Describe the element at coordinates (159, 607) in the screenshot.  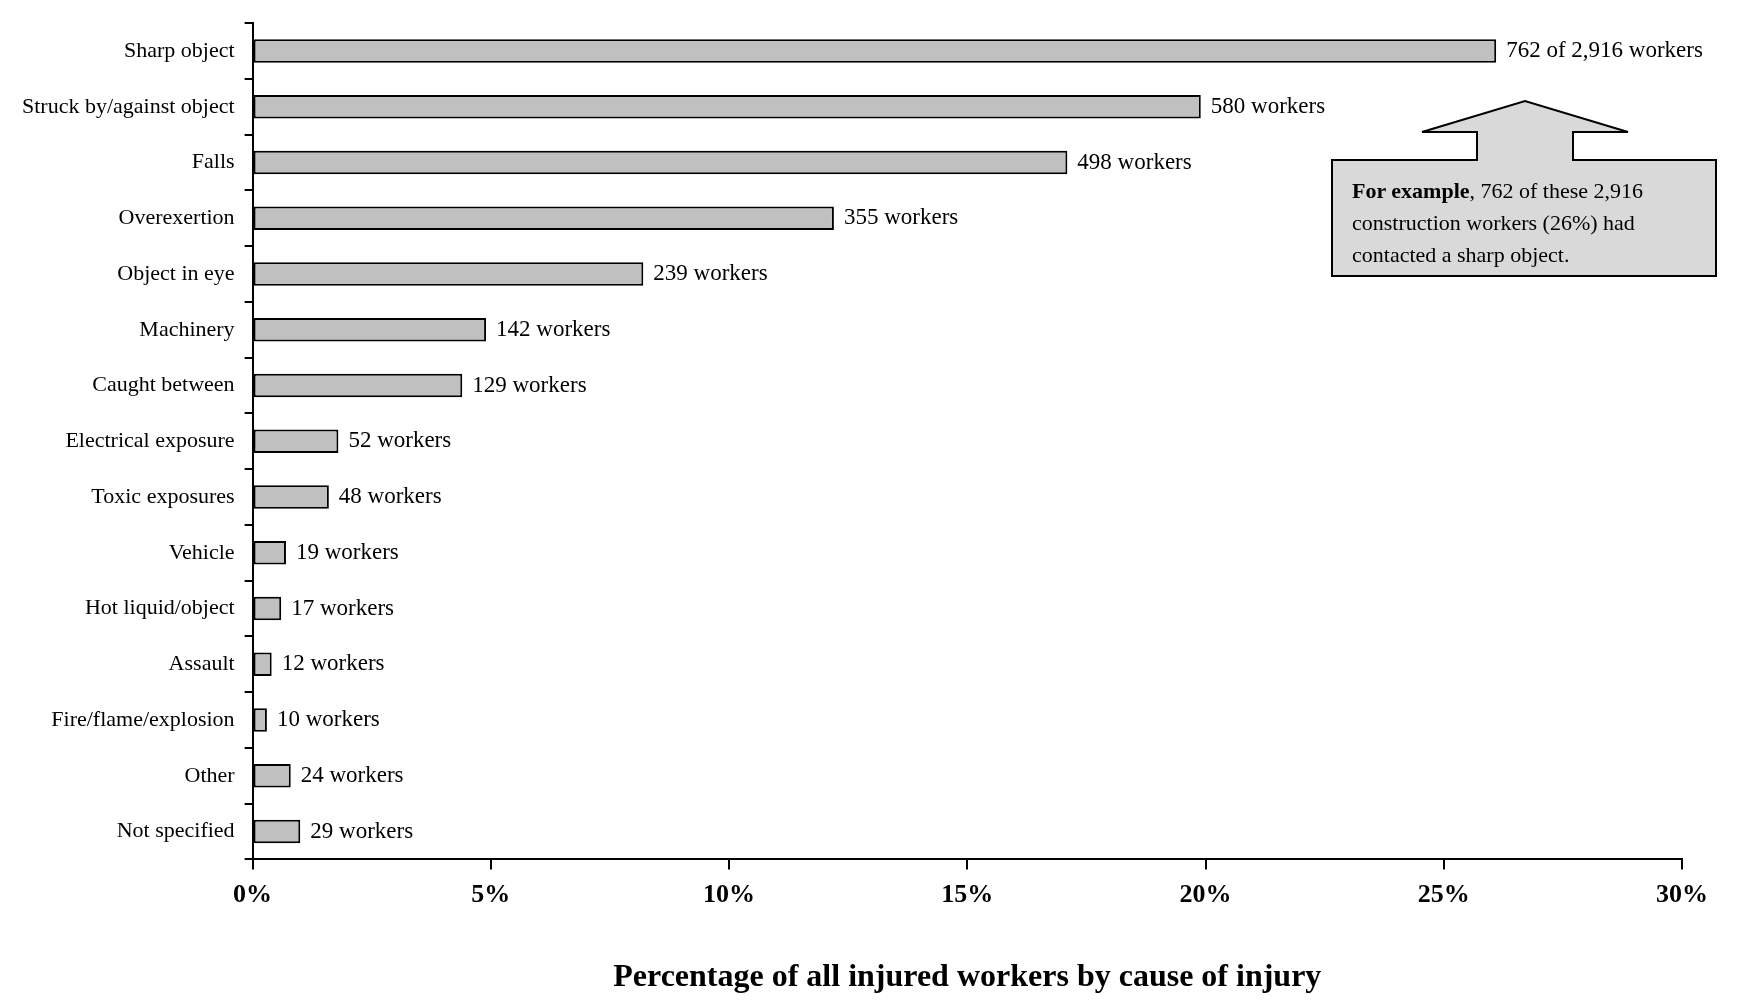
I see `y-tick-label: Hot liquid/object` at that location.